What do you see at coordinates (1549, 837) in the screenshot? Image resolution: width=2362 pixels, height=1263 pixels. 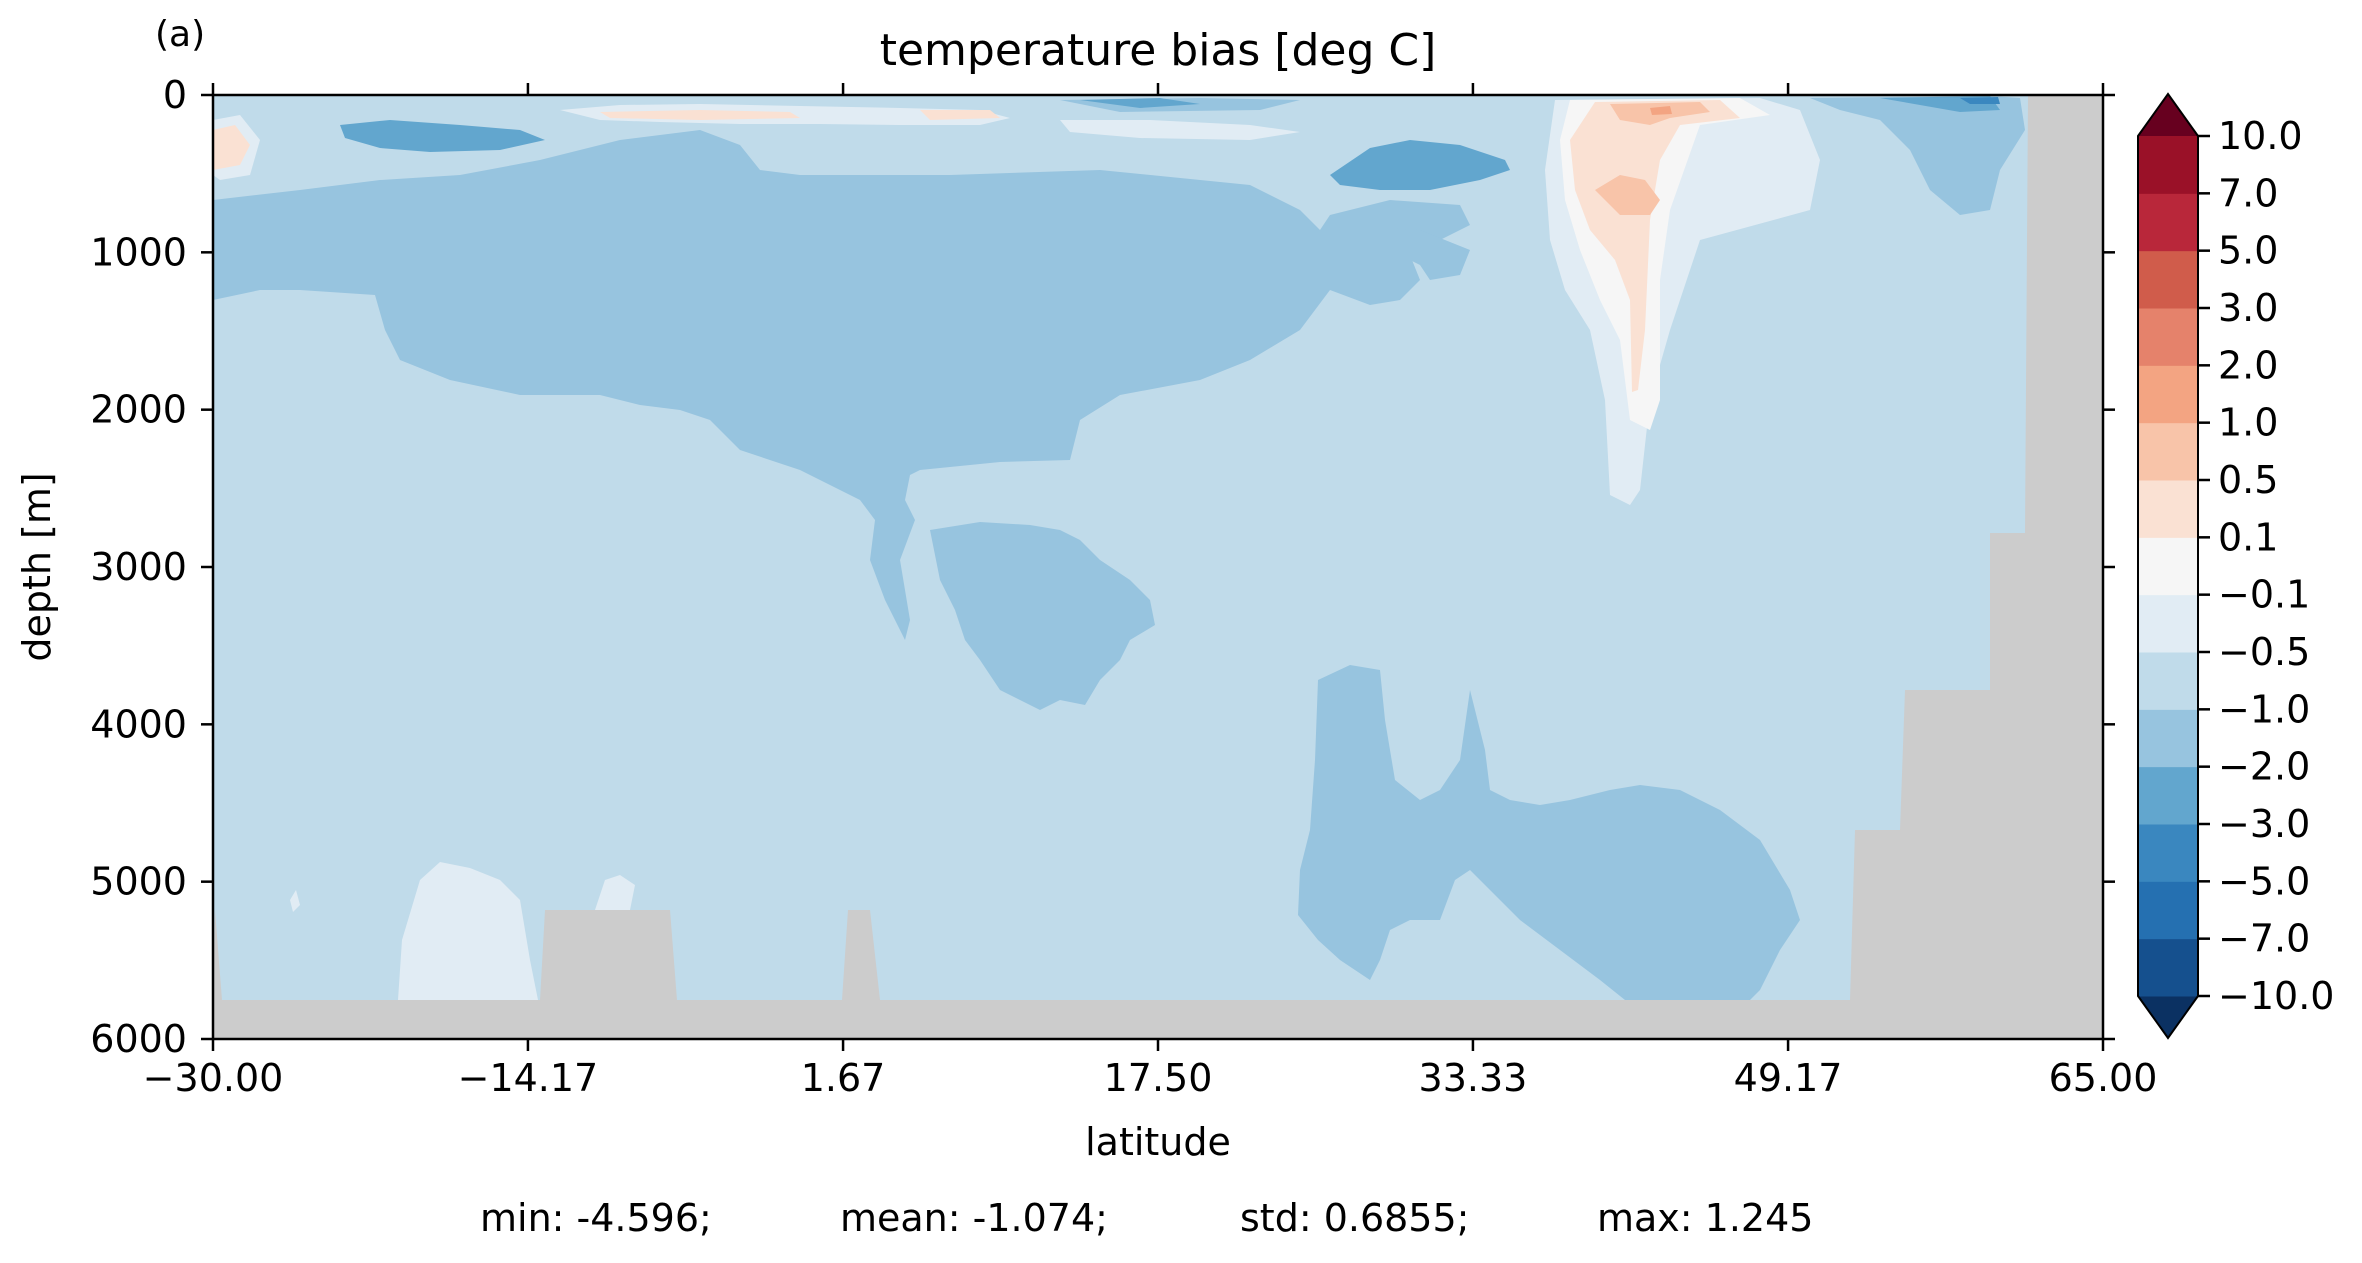 I see `contour-deep-region` at bounding box center [1549, 837].